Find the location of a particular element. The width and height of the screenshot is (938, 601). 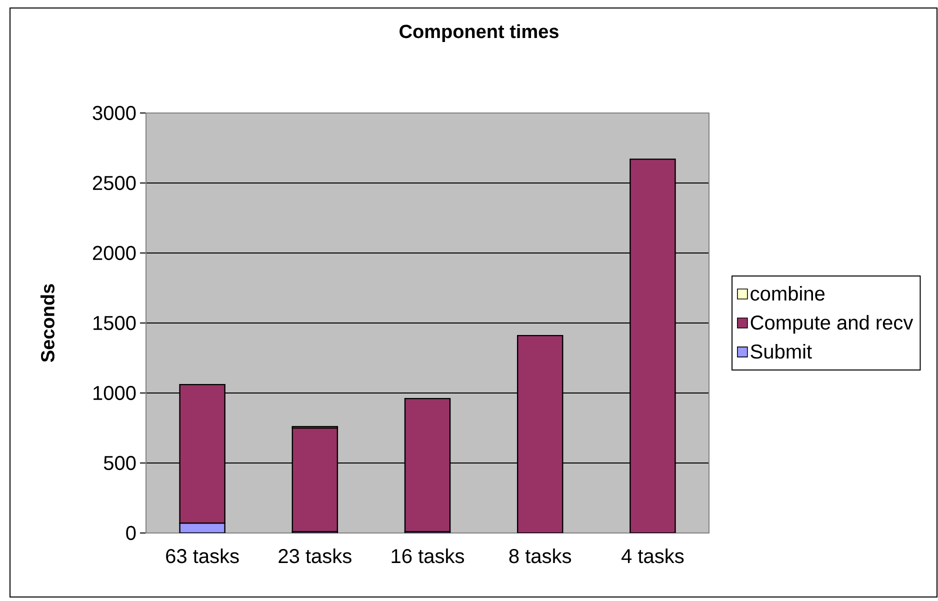

legend-label: Compute and recv is located at coordinates (832, 324).